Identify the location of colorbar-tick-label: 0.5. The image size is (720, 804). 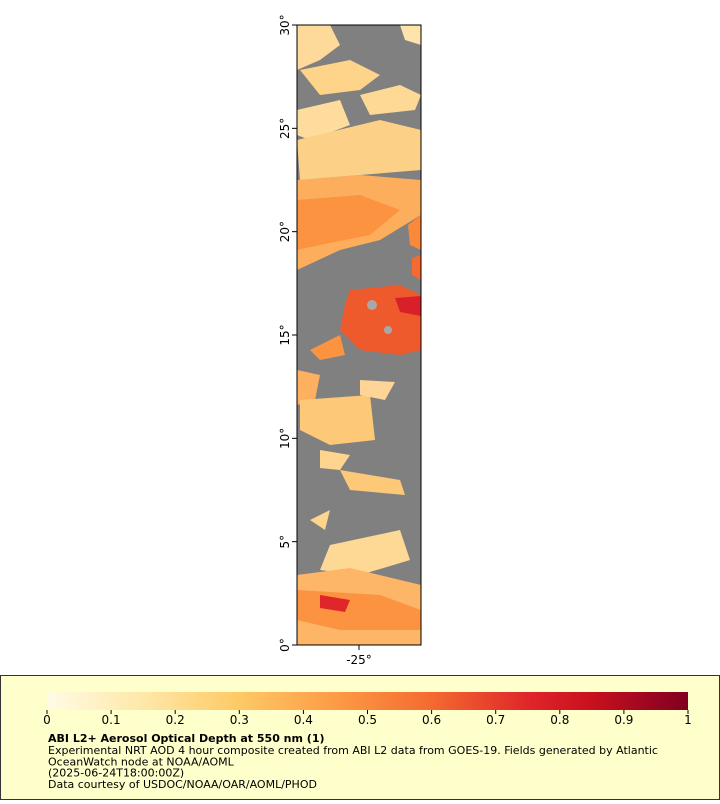
(367, 720).